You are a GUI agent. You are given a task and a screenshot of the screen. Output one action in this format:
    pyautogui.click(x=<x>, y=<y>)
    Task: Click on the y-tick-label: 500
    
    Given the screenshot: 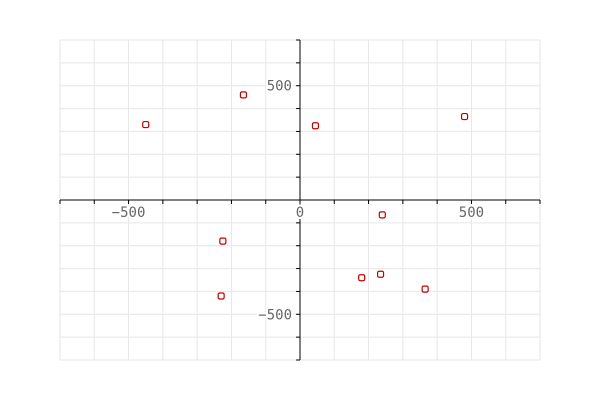 What is the action you would take?
    pyautogui.click(x=279, y=87)
    